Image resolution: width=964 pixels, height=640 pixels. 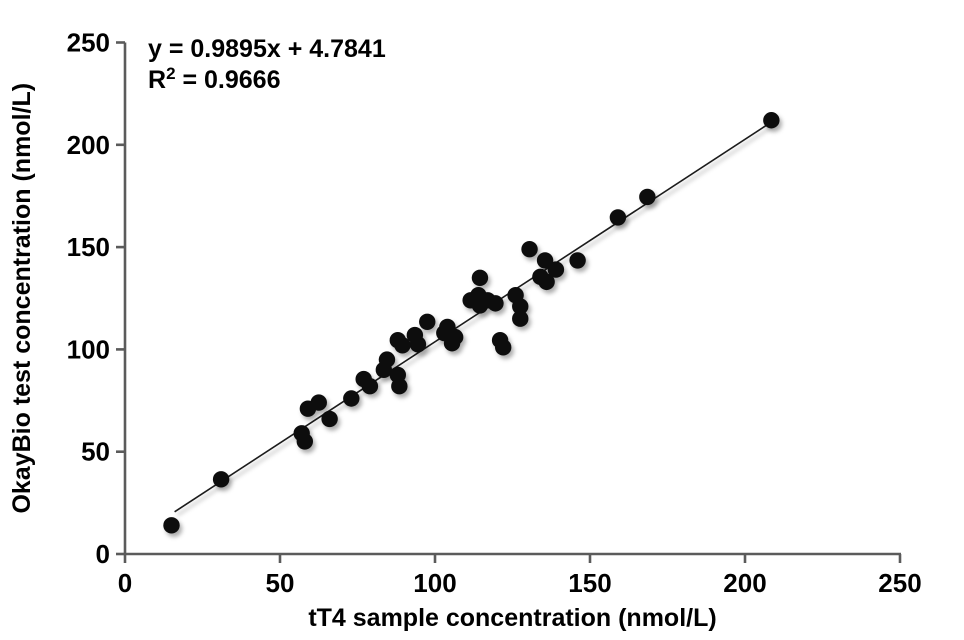 What do you see at coordinates (125, 583) in the screenshot?
I see `x-tick-label: 0` at bounding box center [125, 583].